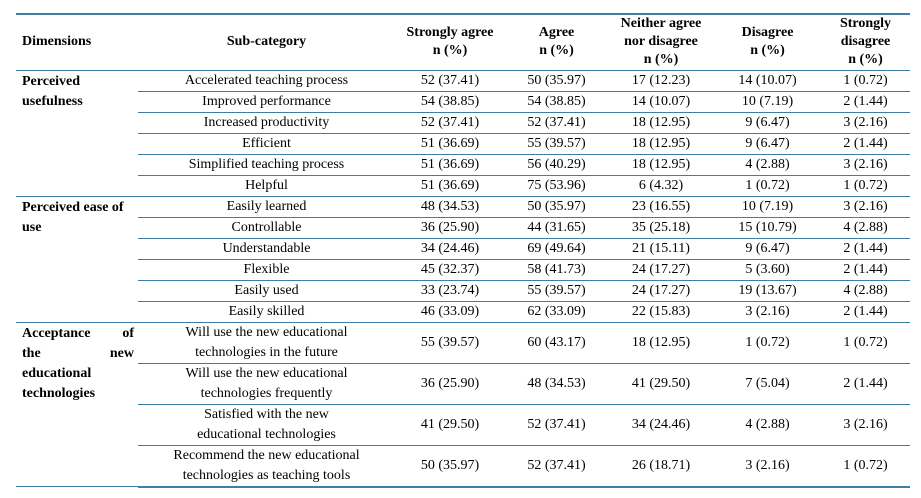 This screenshot has width=921, height=498. What do you see at coordinates (450, 207) in the screenshot?
I see `strongly-agree-cell: 48 (34.53)` at bounding box center [450, 207].